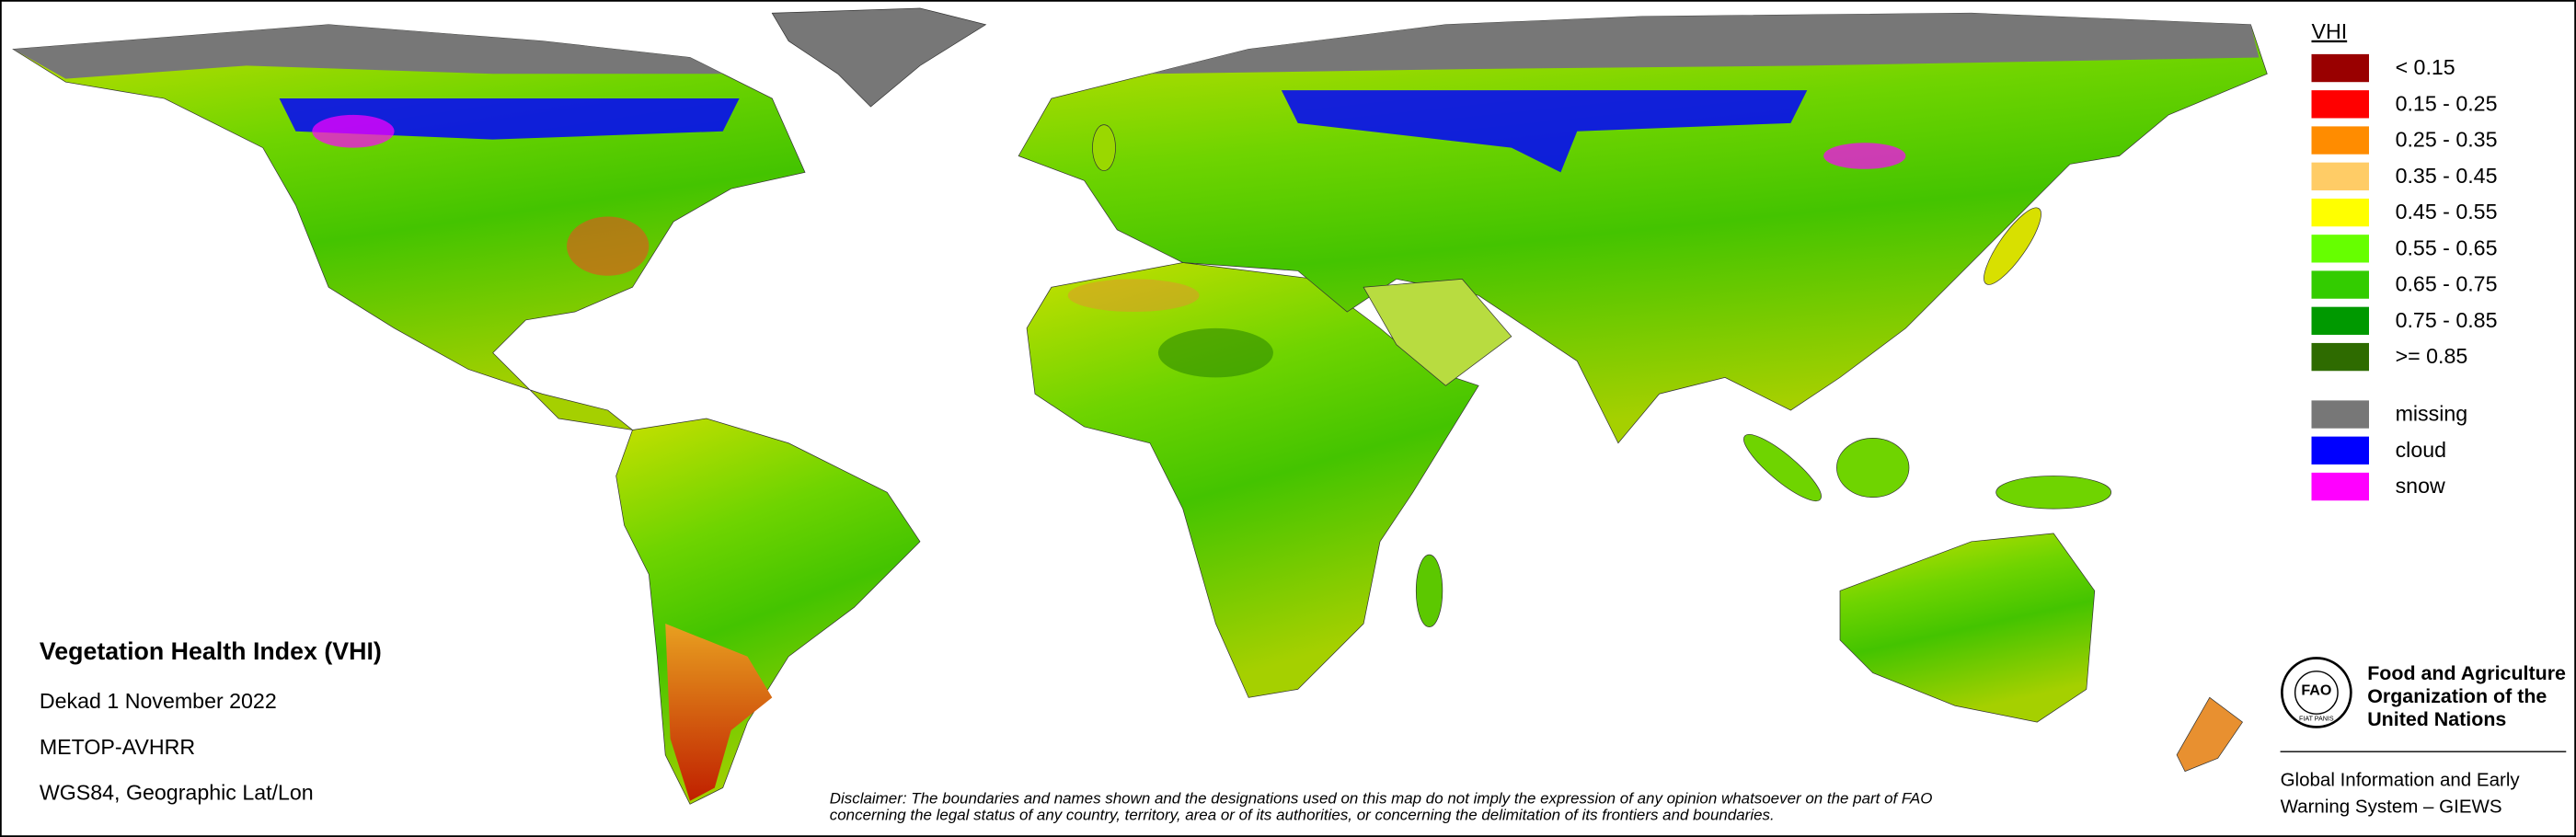  Describe the element at coordinates (2432, 414) in the screenshot. I see `legend-label: missing` at that location.